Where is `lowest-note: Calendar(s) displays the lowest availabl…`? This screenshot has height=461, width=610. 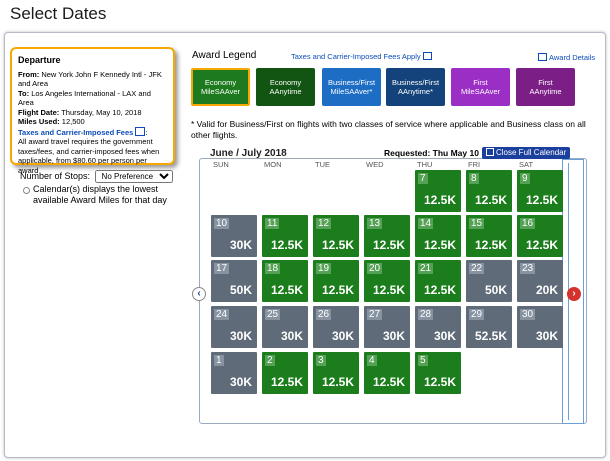
lowest-note: Calendar(s) displays the lowest availabl… is located at coordinates (98, 195).